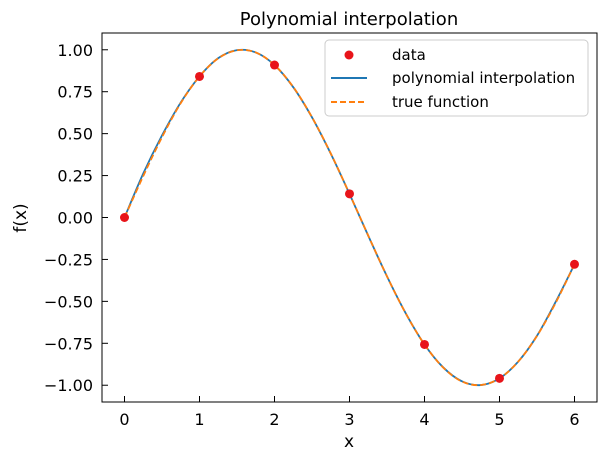  I want to click on x-tick-label-2: 2, so click(274, 419).